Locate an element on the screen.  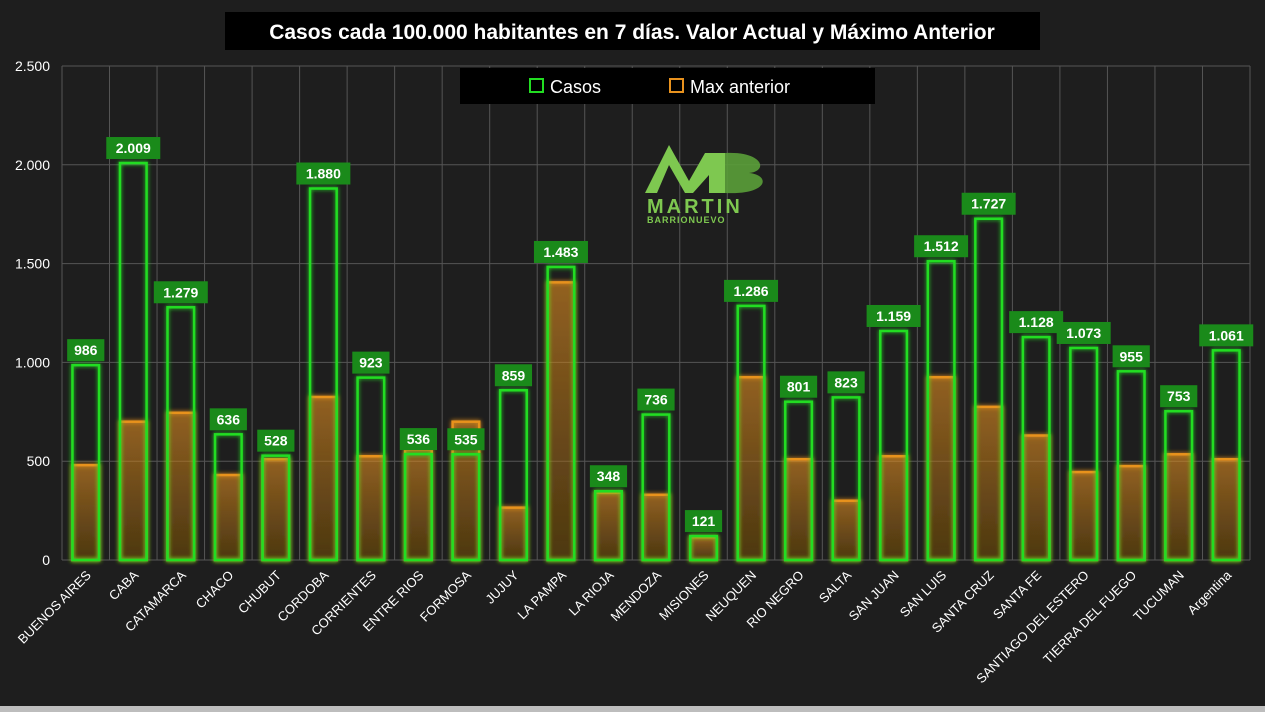
y-tick-label: 500 is located at coordinates (39, 461).